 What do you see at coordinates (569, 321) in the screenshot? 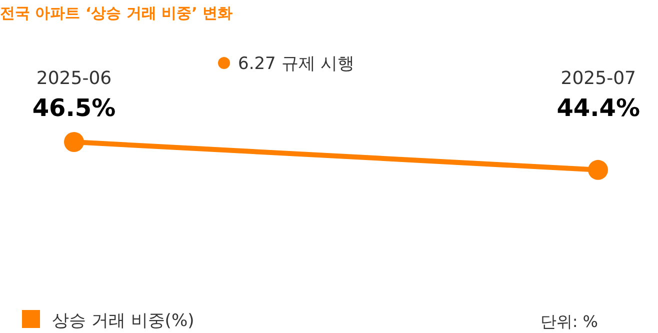
I see `text: 단위: %` at bounding box center [569, 321].